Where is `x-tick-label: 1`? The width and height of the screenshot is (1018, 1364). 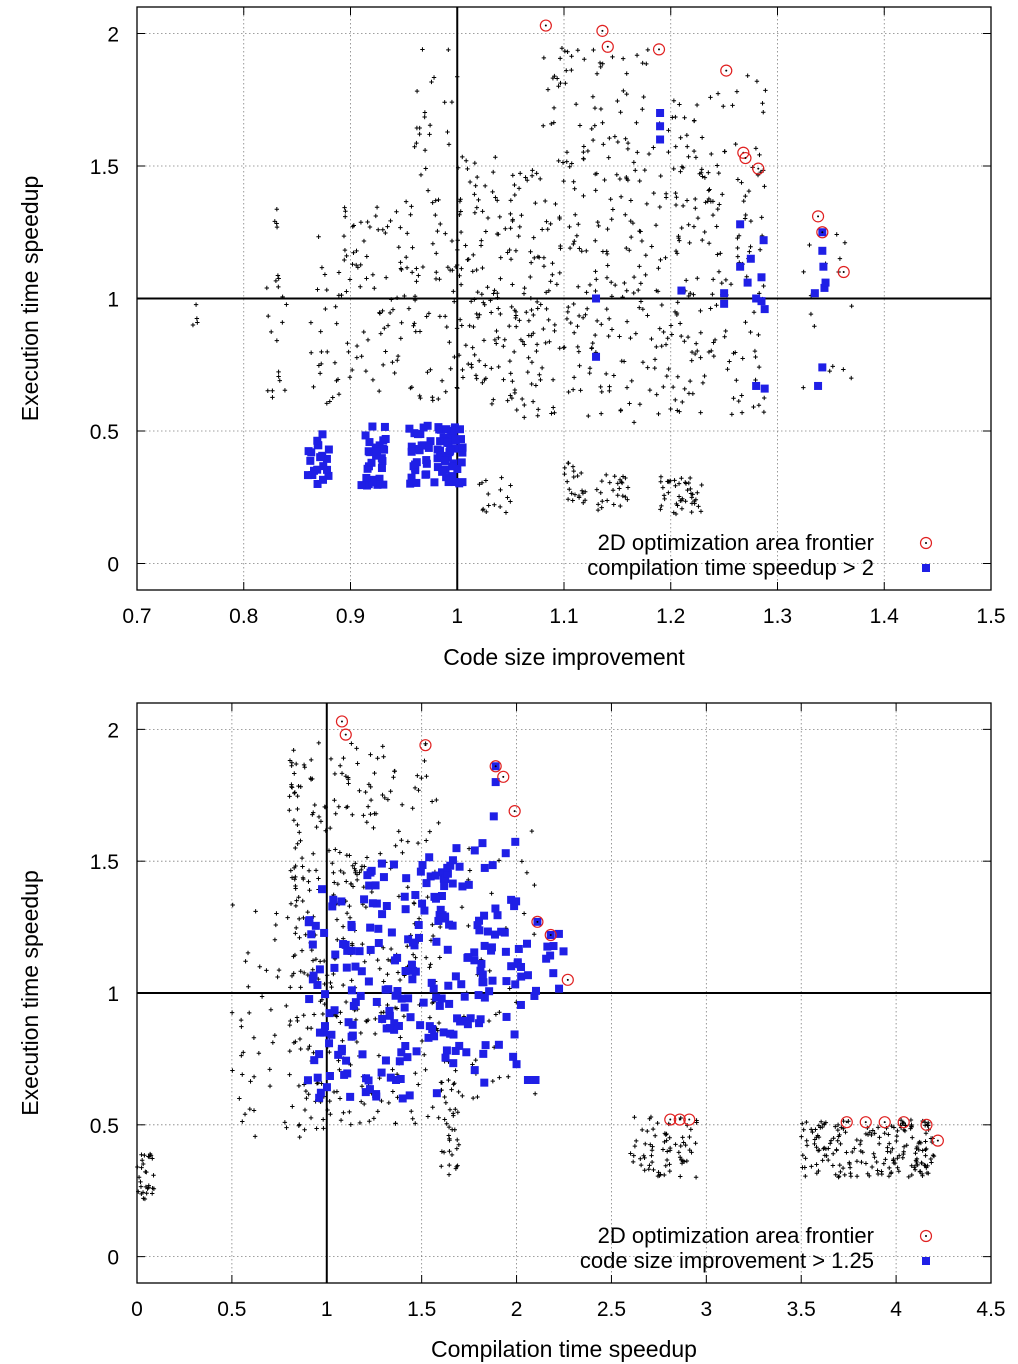
x-tick-label: 1 is located at coordinates (457, 616).